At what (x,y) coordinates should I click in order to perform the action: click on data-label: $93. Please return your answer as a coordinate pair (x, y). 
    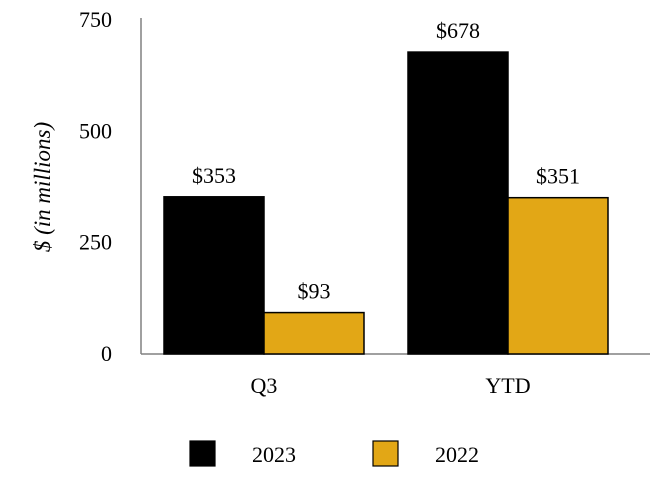
    Looking at the image, I should click on (314, 291).